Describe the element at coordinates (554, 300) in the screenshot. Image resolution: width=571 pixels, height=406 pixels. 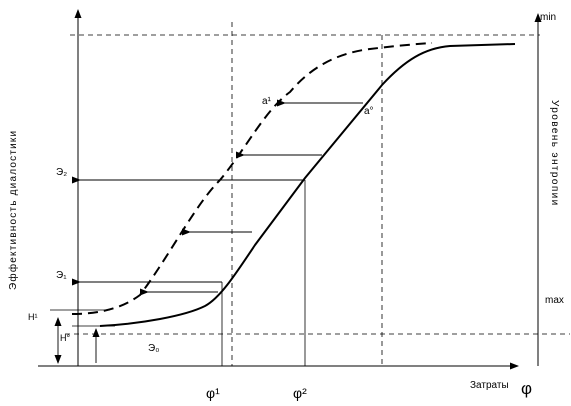
I see `right-scale-max: max` at that location.